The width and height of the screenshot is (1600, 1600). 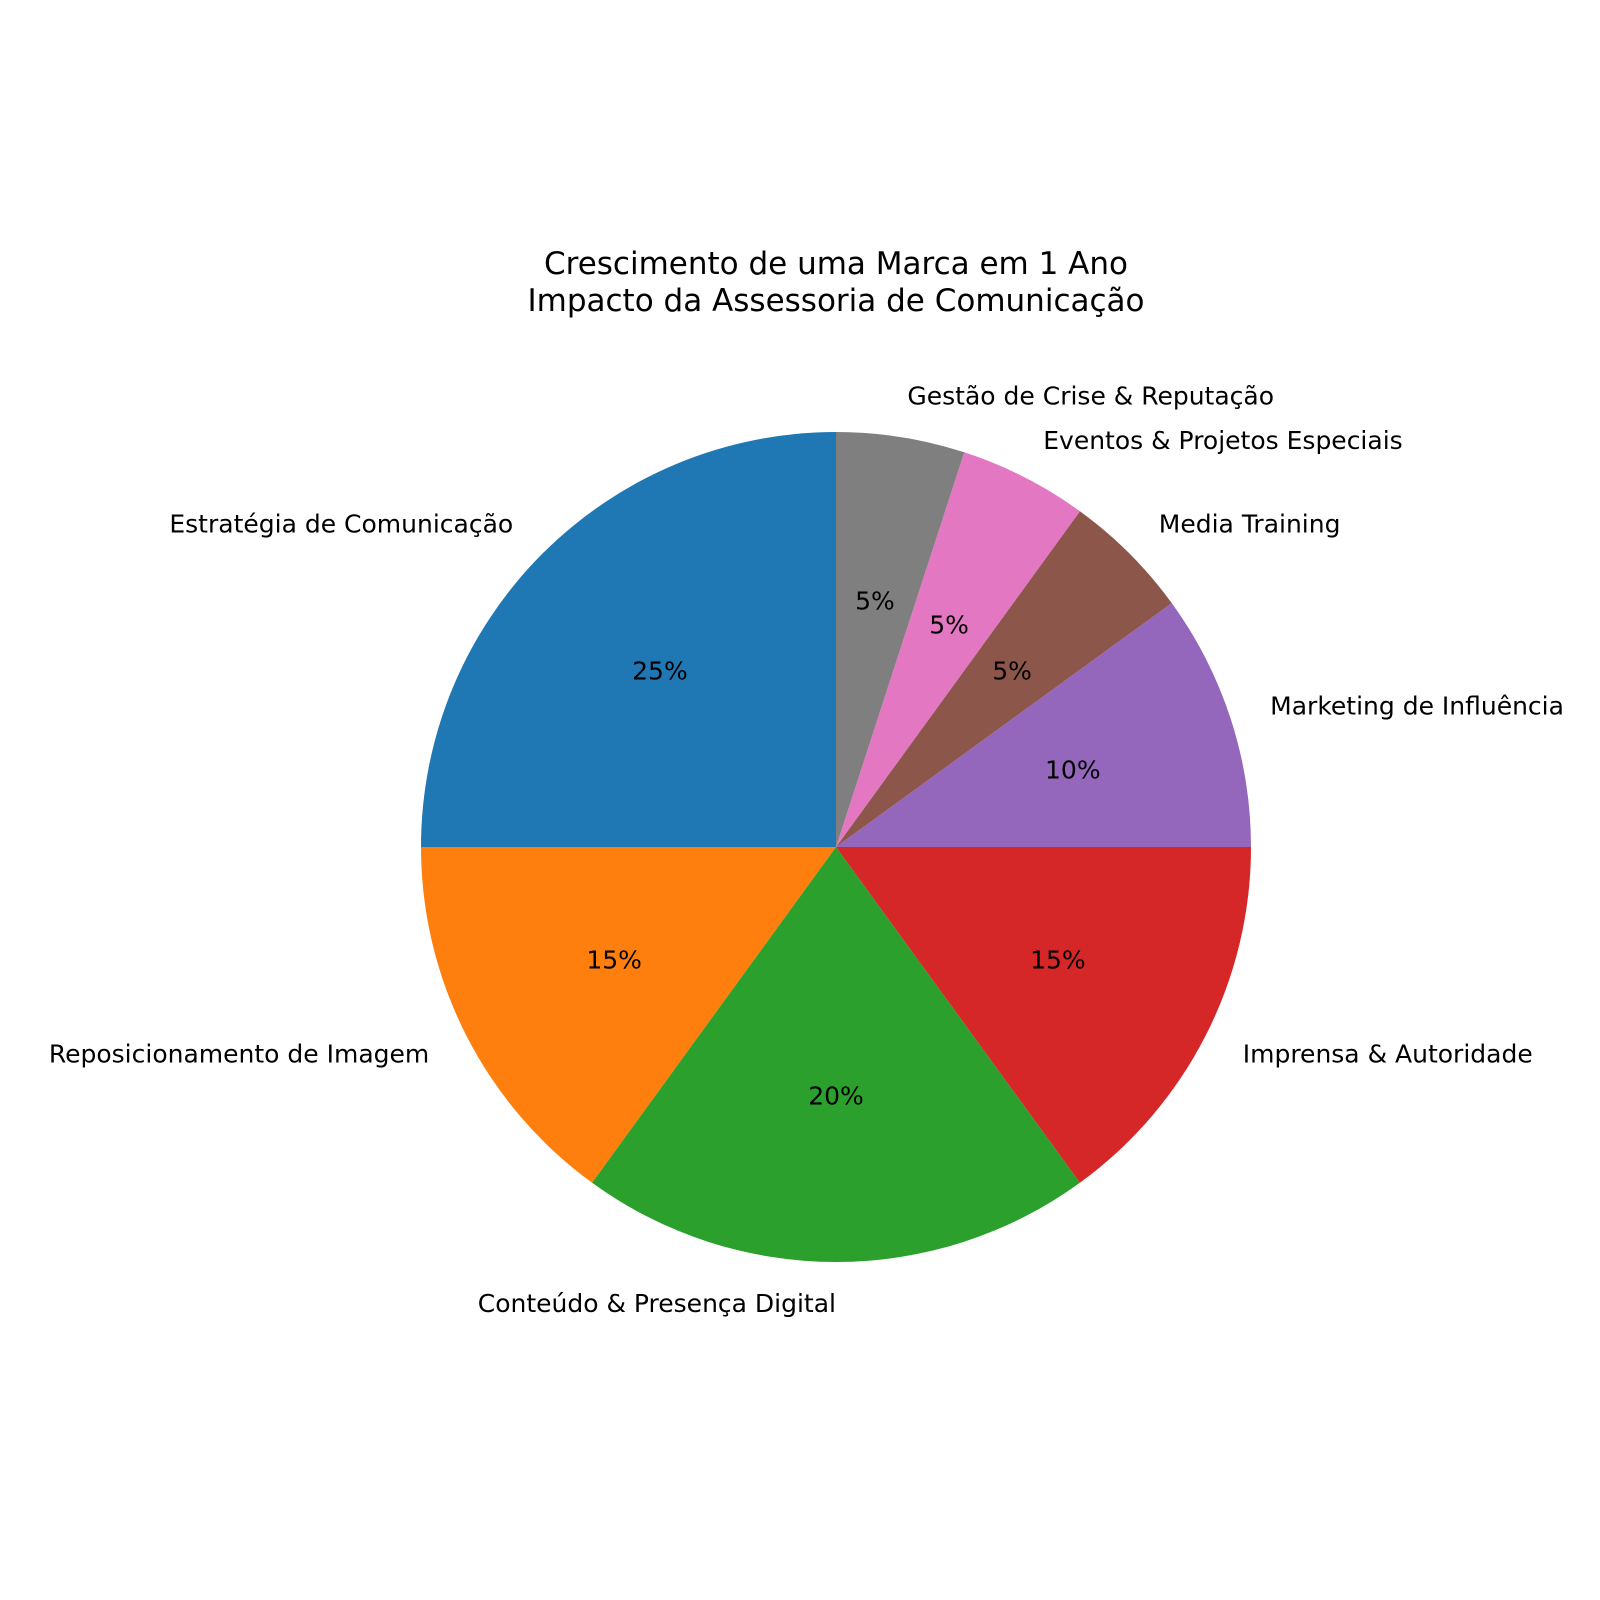 I want to click on slice-label-estrategia-de-comunicacao: Estratégia de Comunicação, so click(x=341, y=524).